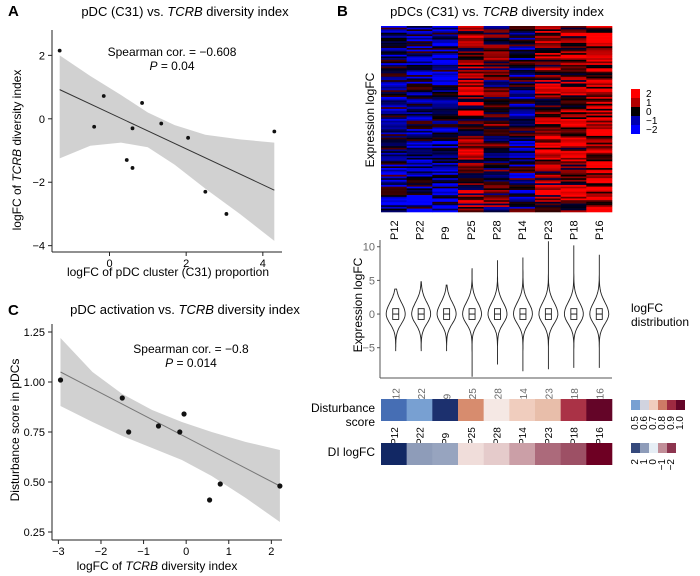  What do you see at coordinates (523, 230) in the screenshot?
I see `heatmap-column-label: P14` at bounding box center [523, 230].